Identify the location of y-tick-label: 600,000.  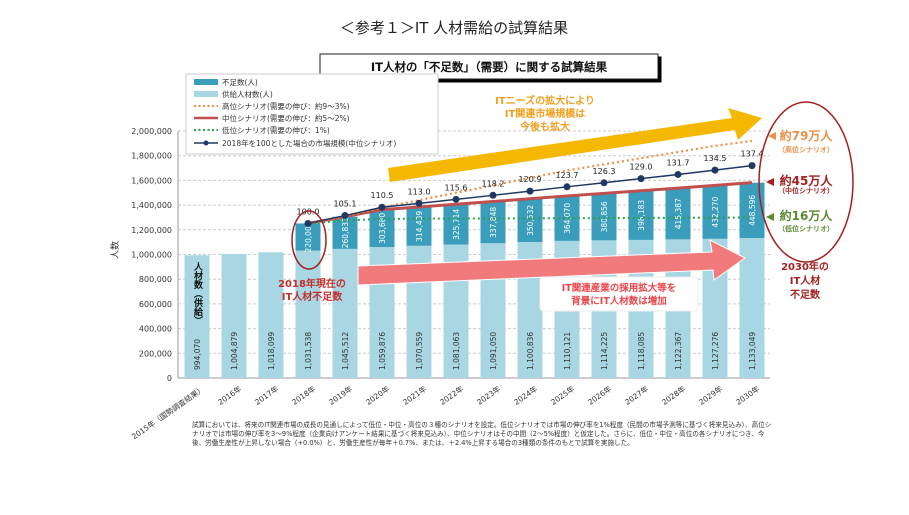
(155, 304).